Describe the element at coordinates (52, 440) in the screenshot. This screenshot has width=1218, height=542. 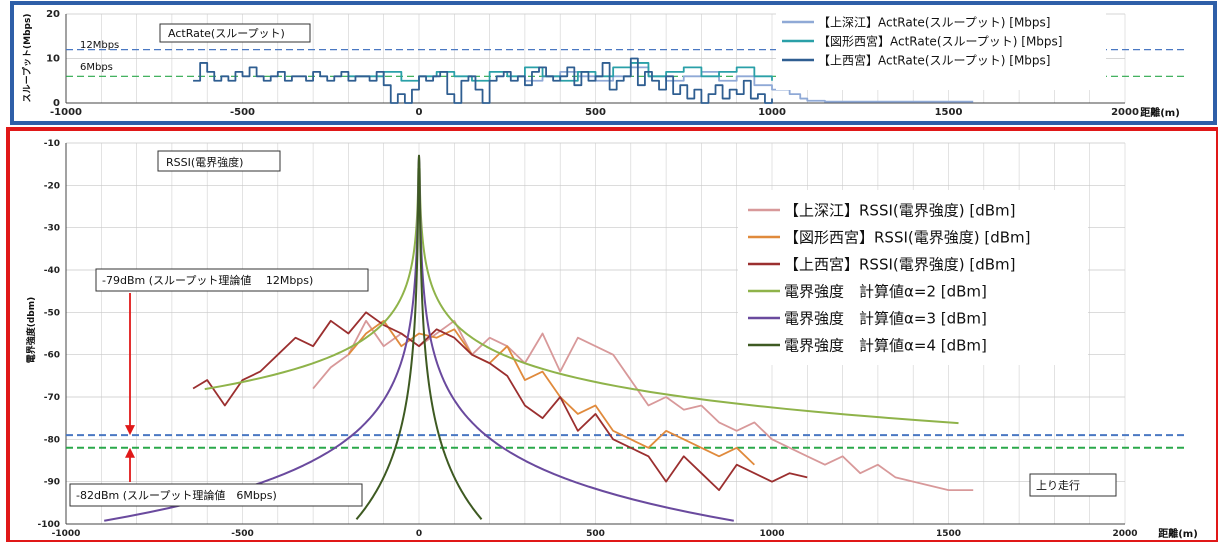
I see `y-tick-label: -80` at that location.